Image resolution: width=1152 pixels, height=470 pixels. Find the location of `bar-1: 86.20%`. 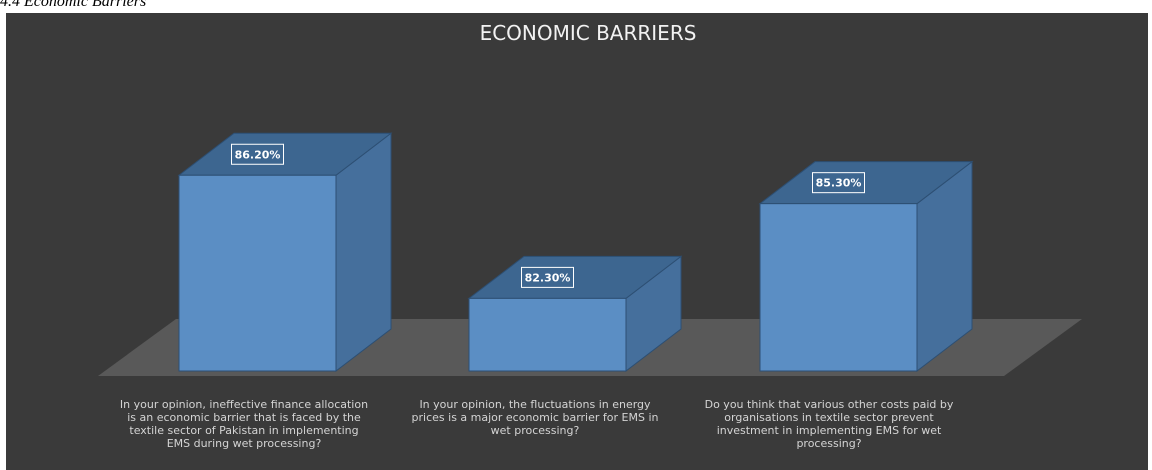

bar-1: 86.20% is located at coordinates (285, 252).